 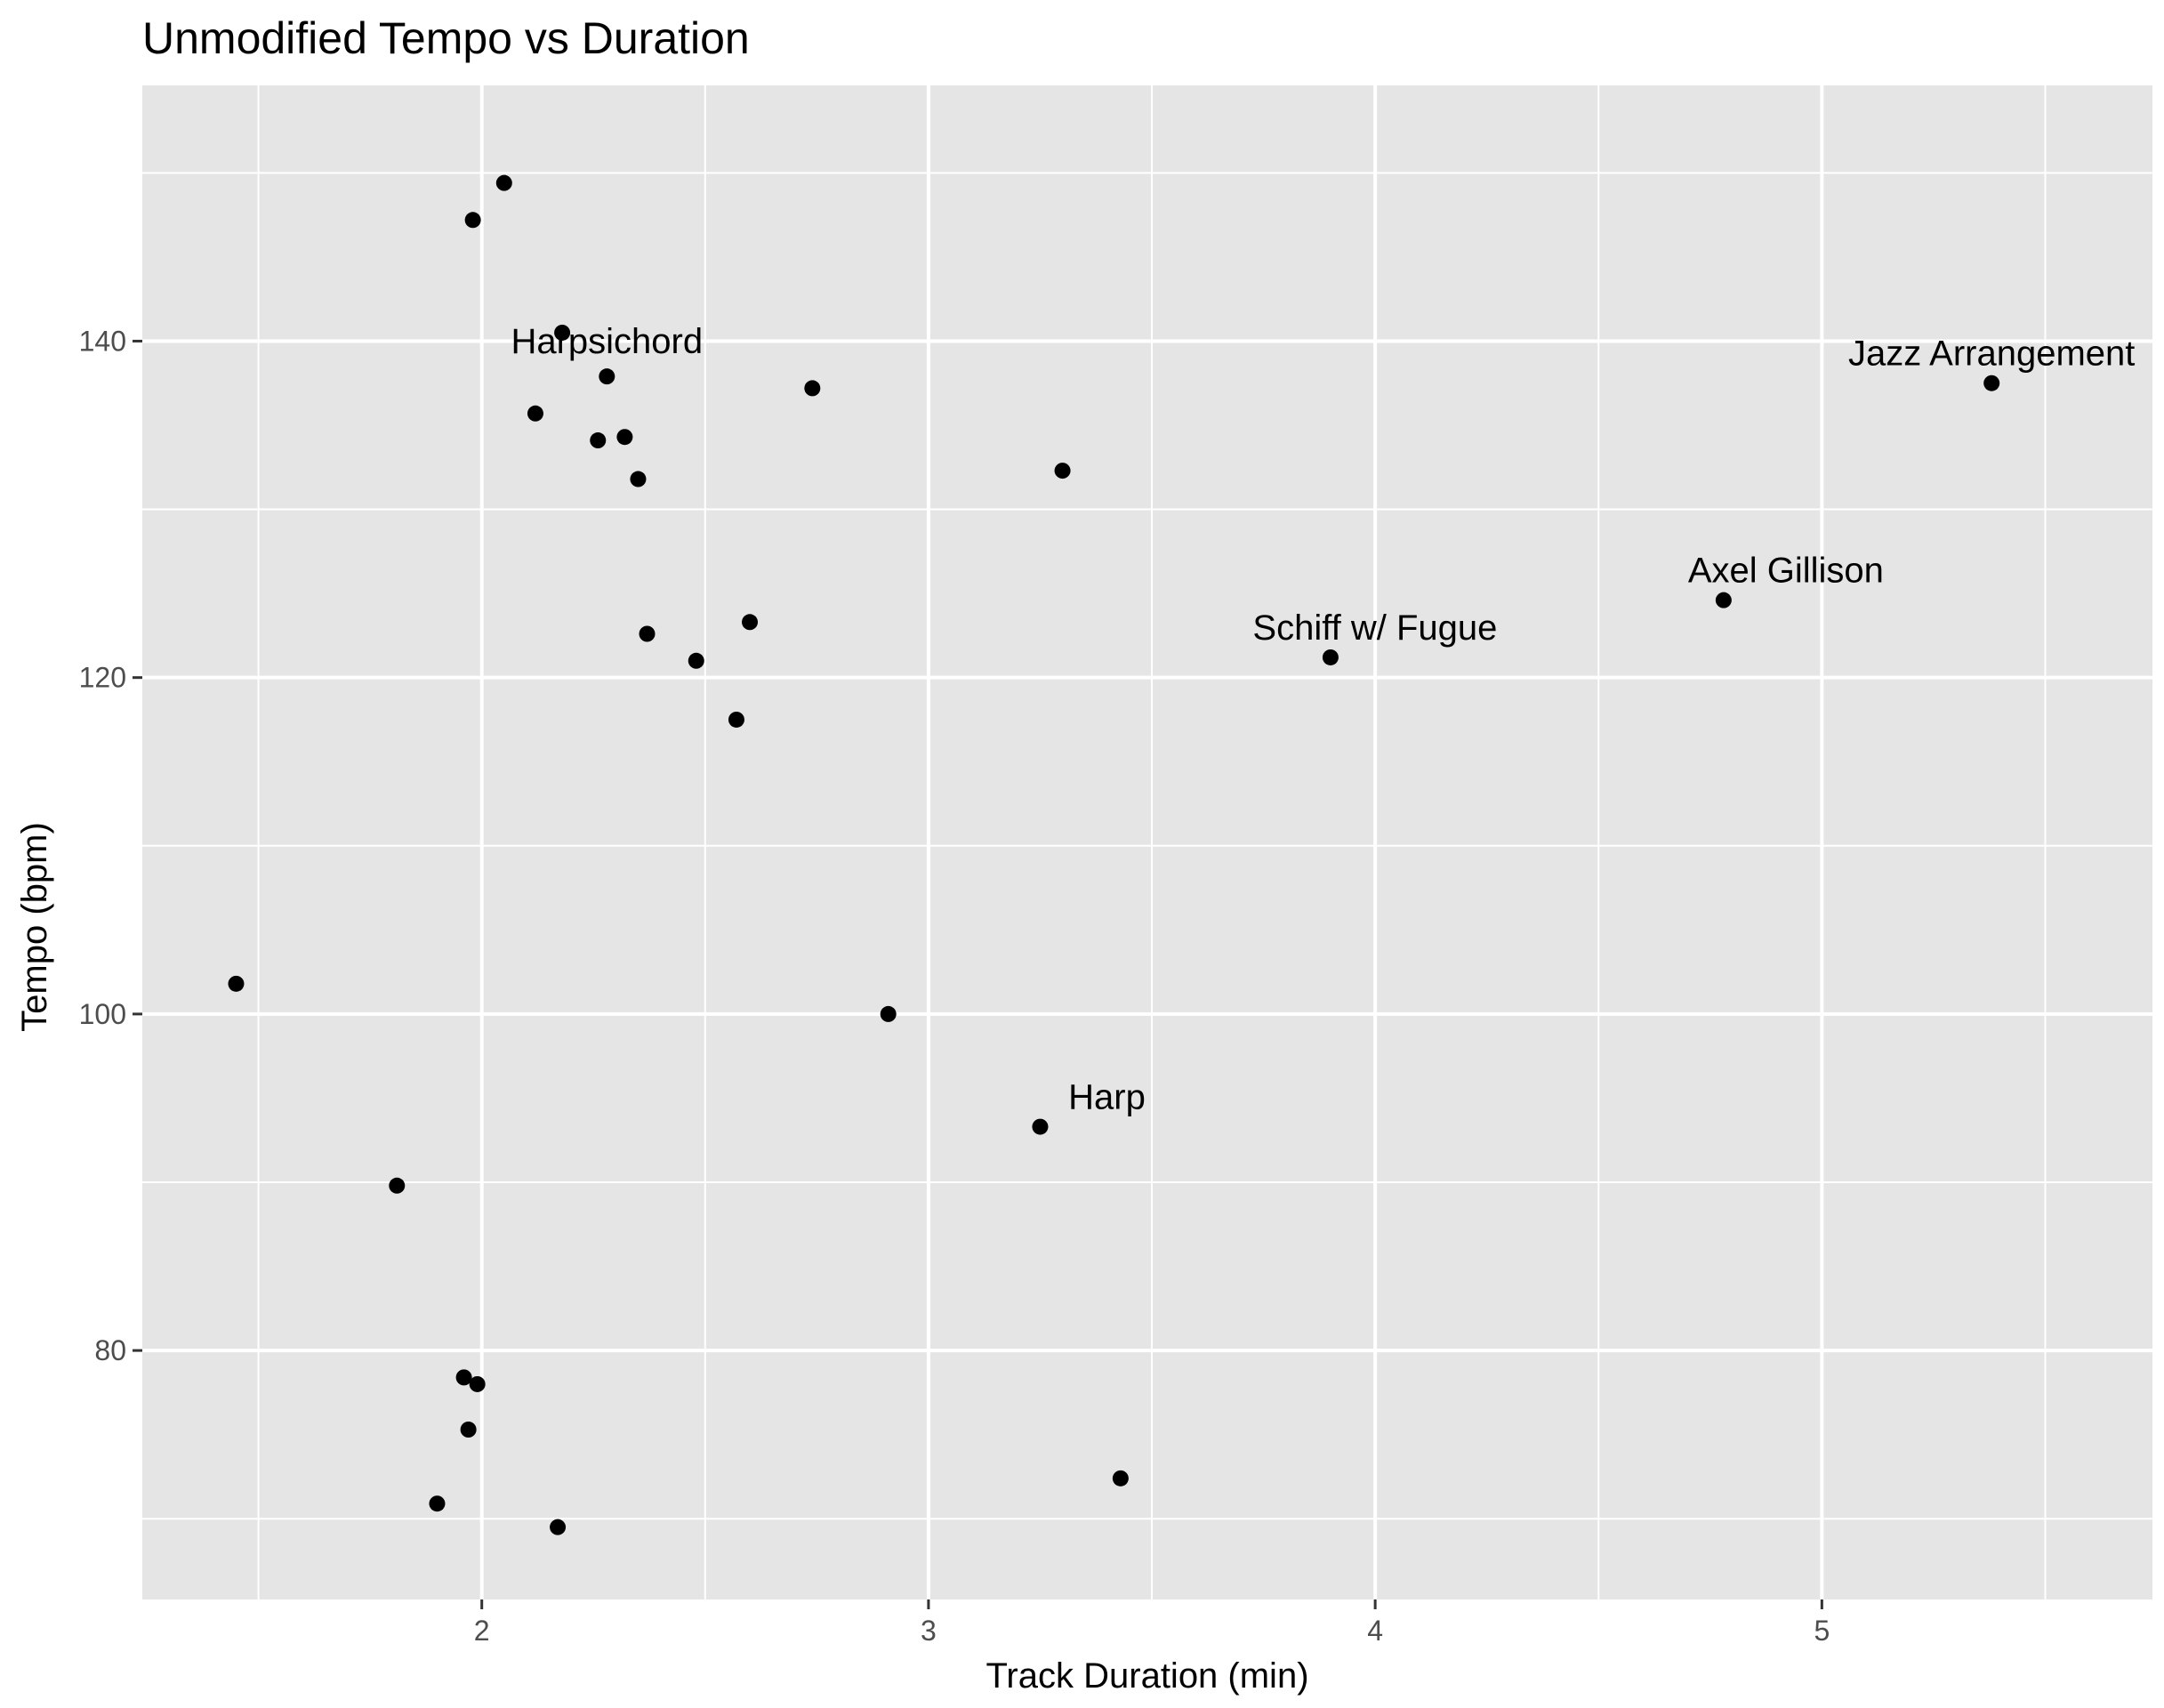 What do you see at coordinates (482, 1631) in the screenshot?
I see `x-tick-label: 2` at bounding box center [482, 1631].